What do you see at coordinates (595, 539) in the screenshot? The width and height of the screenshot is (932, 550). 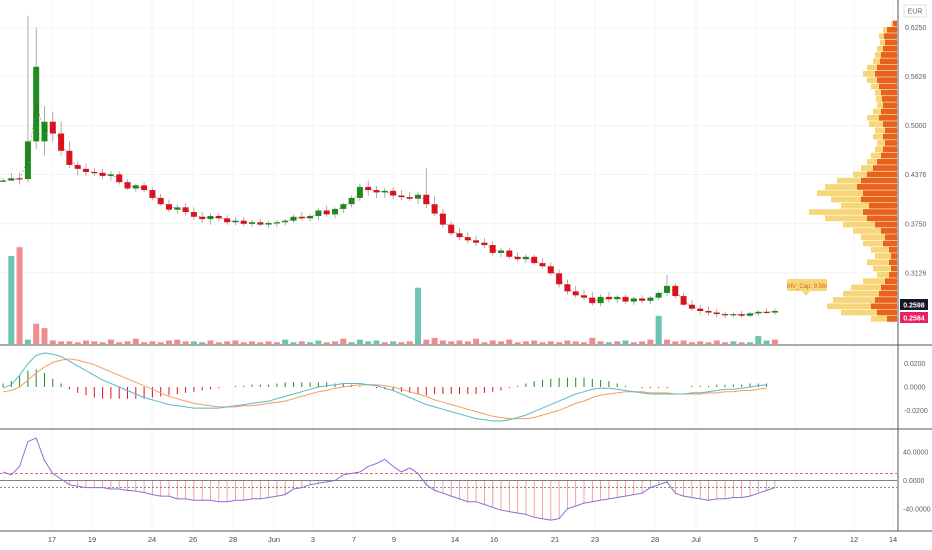 I see `time-tick-12: 23` at bounding box center [595, 539].